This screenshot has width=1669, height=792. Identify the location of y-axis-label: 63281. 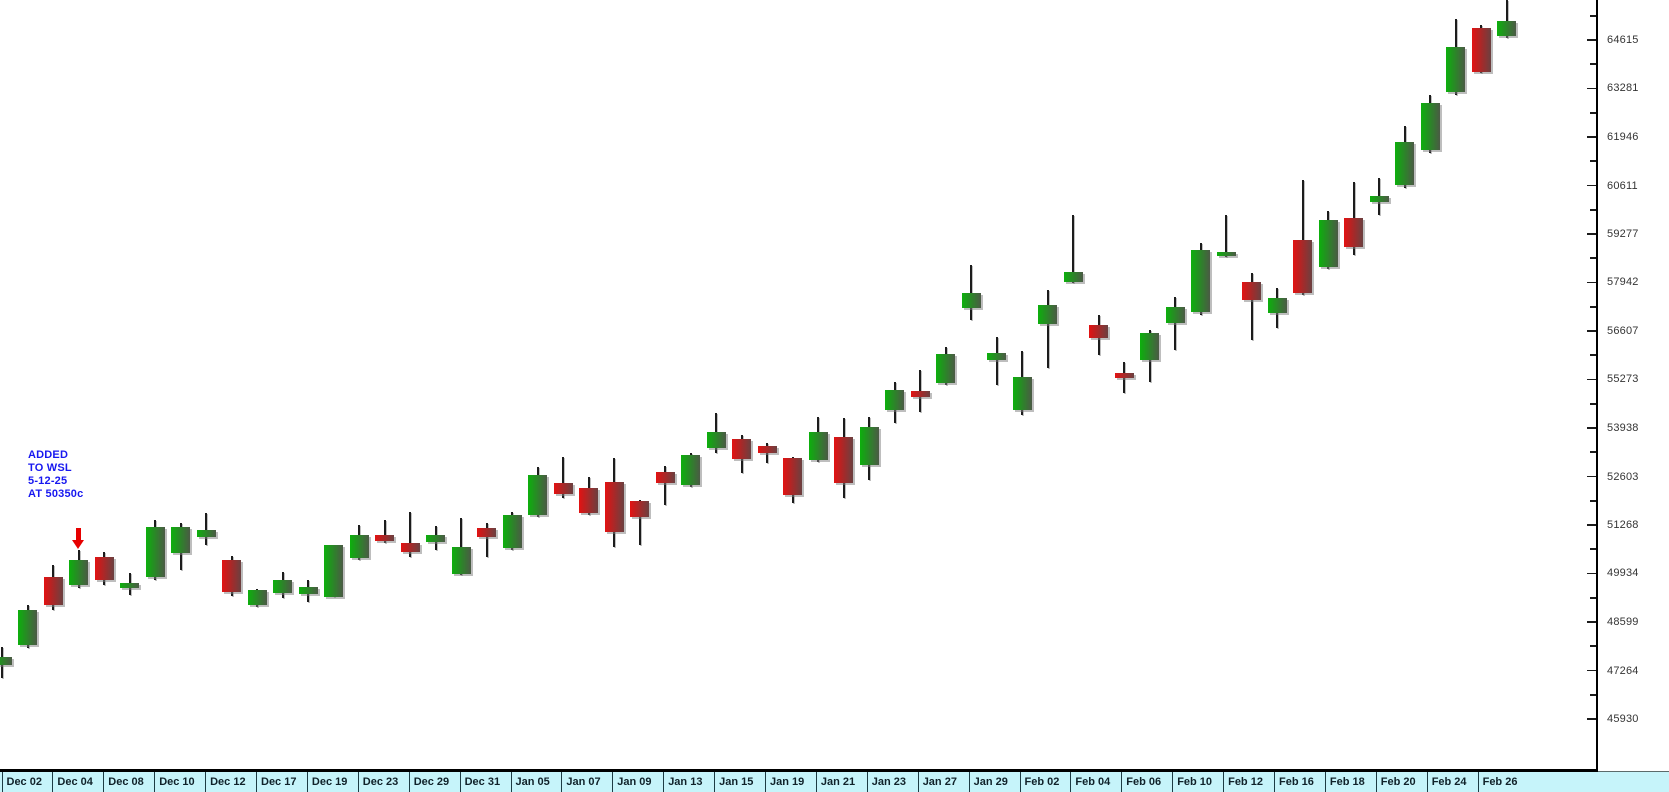
(1623, 88).